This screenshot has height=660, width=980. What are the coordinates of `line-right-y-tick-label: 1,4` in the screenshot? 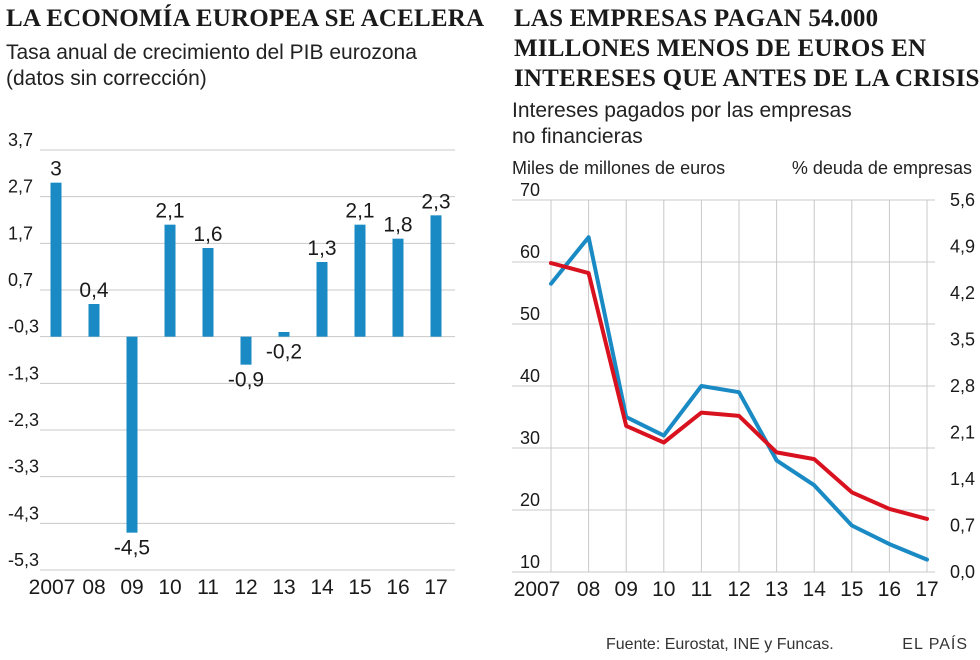 It's located at (962, 479).